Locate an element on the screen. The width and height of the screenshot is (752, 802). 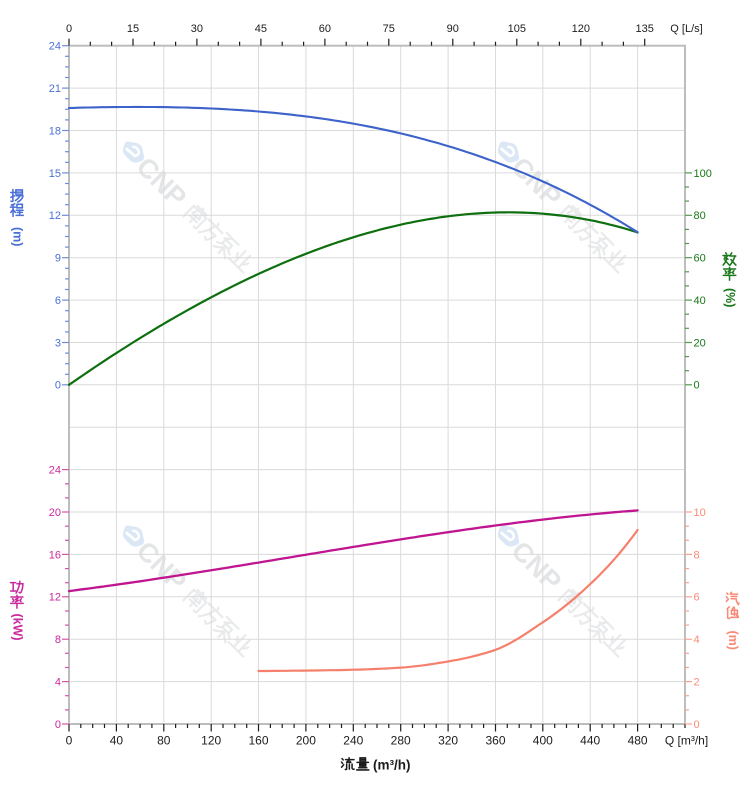
svg-text: Q [L/s] is located at coordinates (686, 29).